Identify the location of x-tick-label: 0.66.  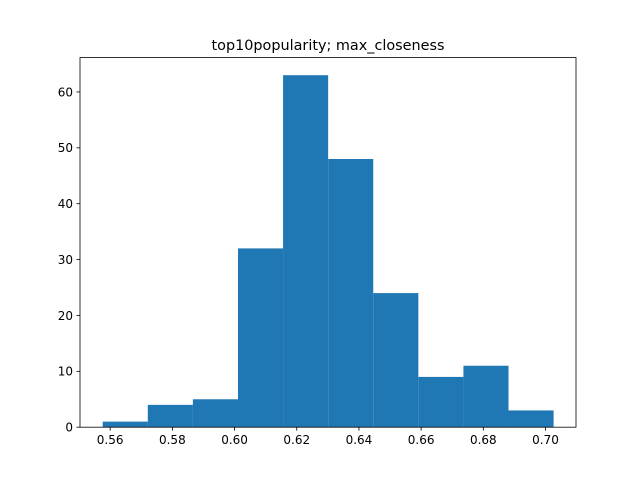
(421, 440).